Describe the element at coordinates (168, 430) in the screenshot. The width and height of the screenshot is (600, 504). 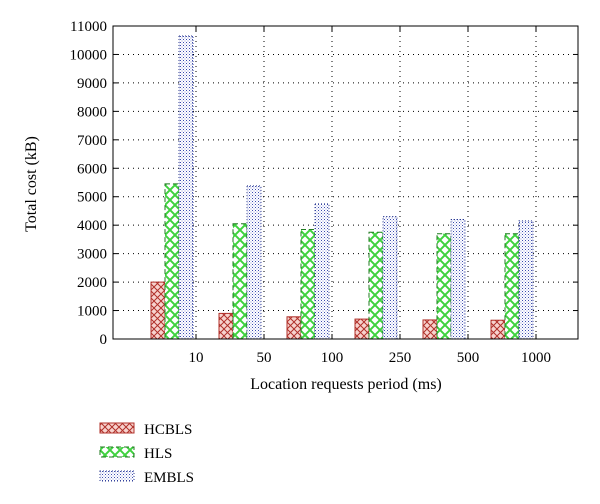
I see `legend-label-hcbls: HCBLS` at that location.